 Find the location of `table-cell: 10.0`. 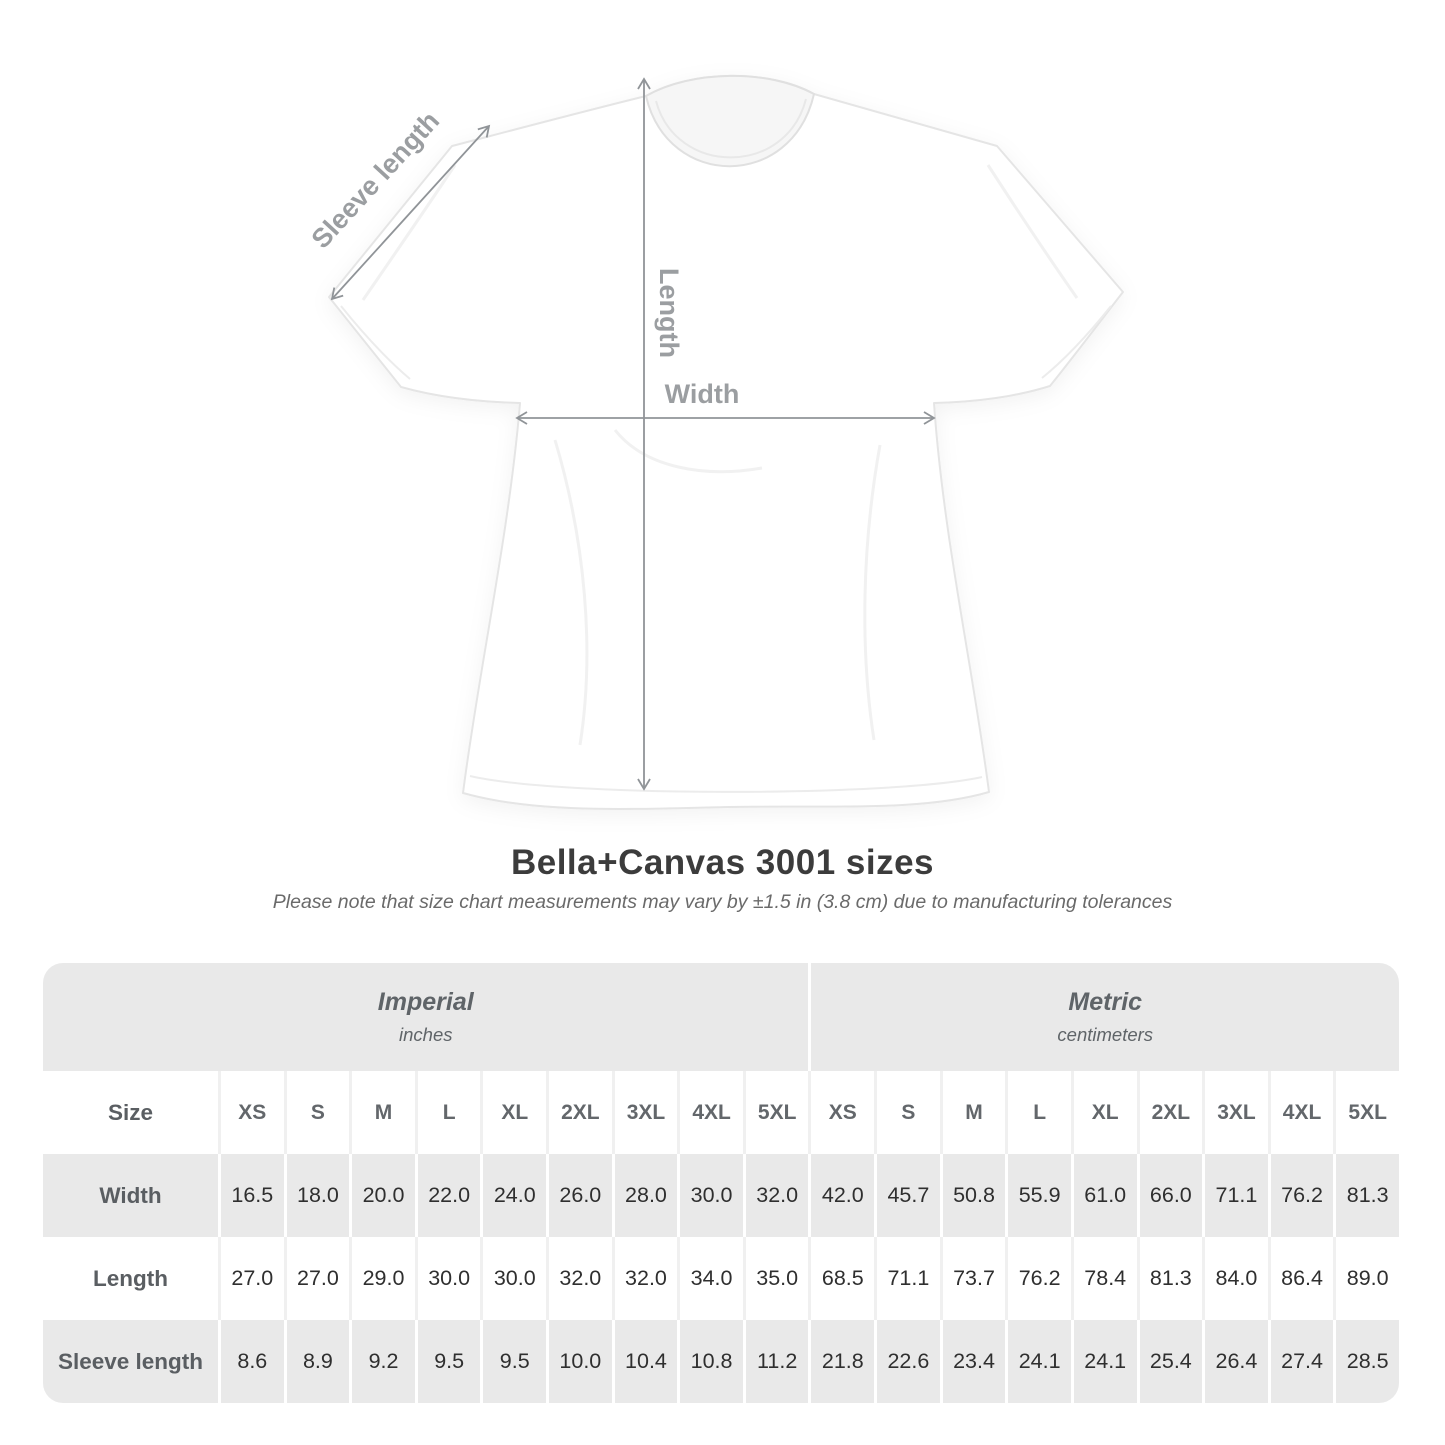

table-cell: 10.0 is located at coordinates (580, 1361).